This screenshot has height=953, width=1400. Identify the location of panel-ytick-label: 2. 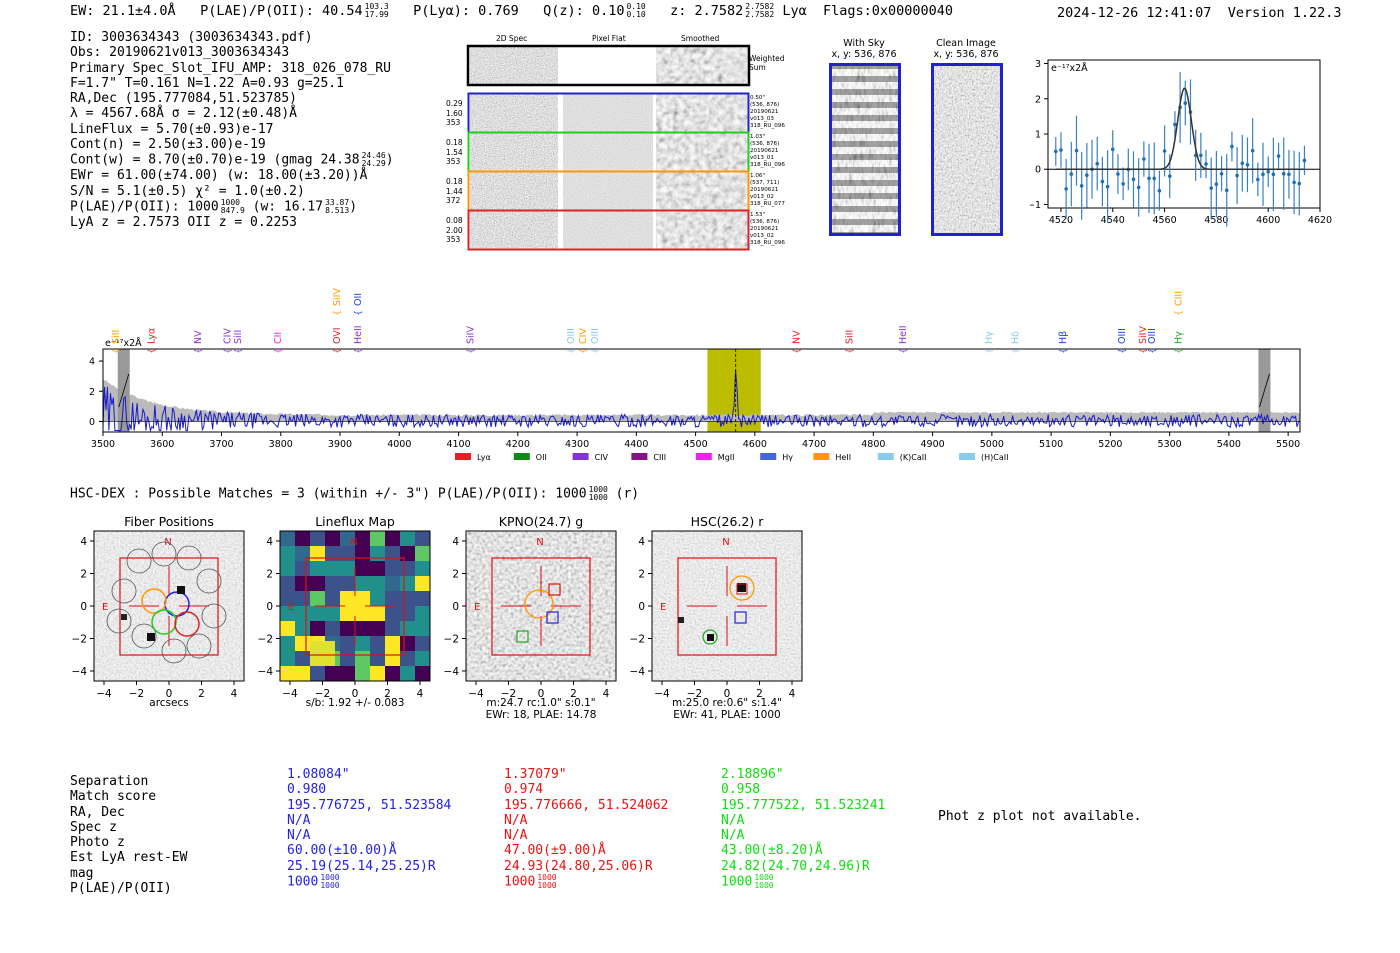
(455, 575).